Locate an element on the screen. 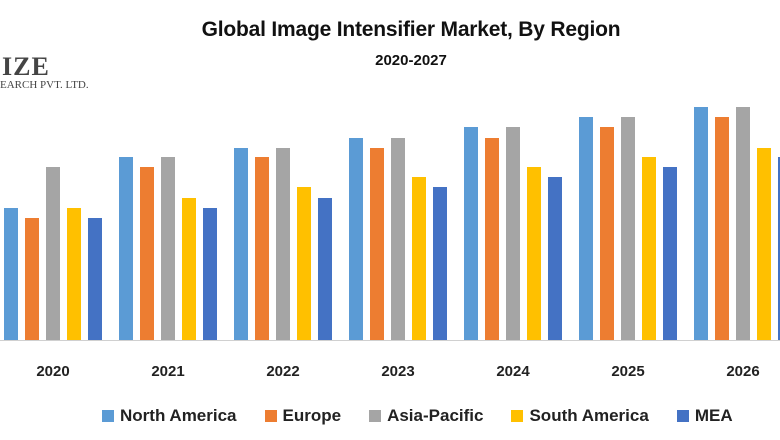 The width and height of the screenshot is (780, 440). bar-north-america-2022 is located at coordinates (241, 244).